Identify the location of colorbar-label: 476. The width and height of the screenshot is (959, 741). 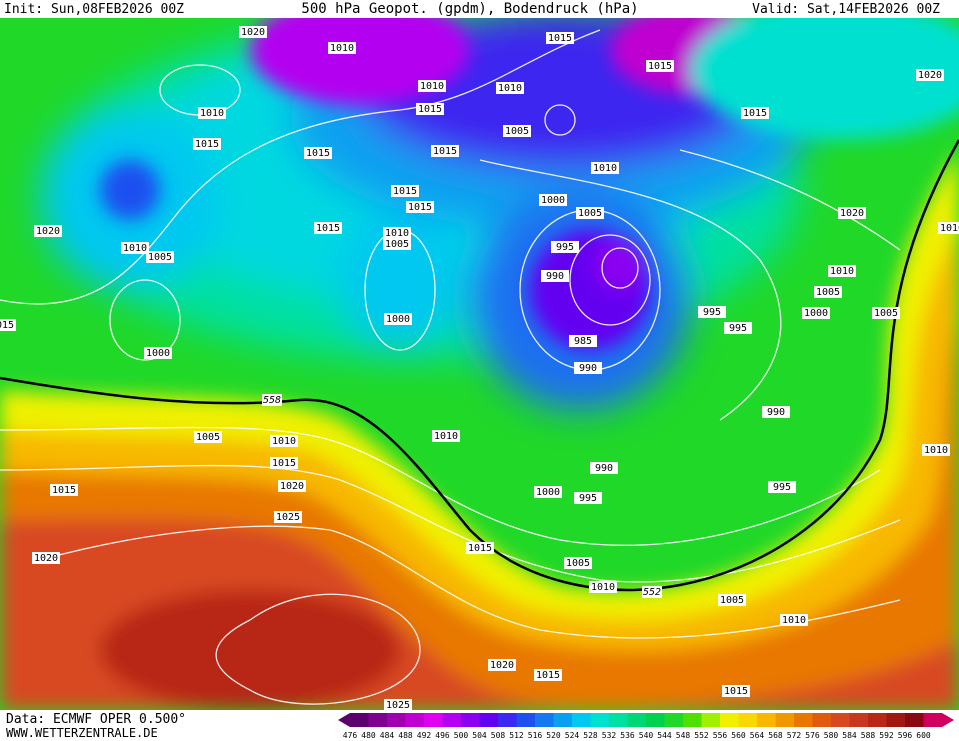
(350, 735).